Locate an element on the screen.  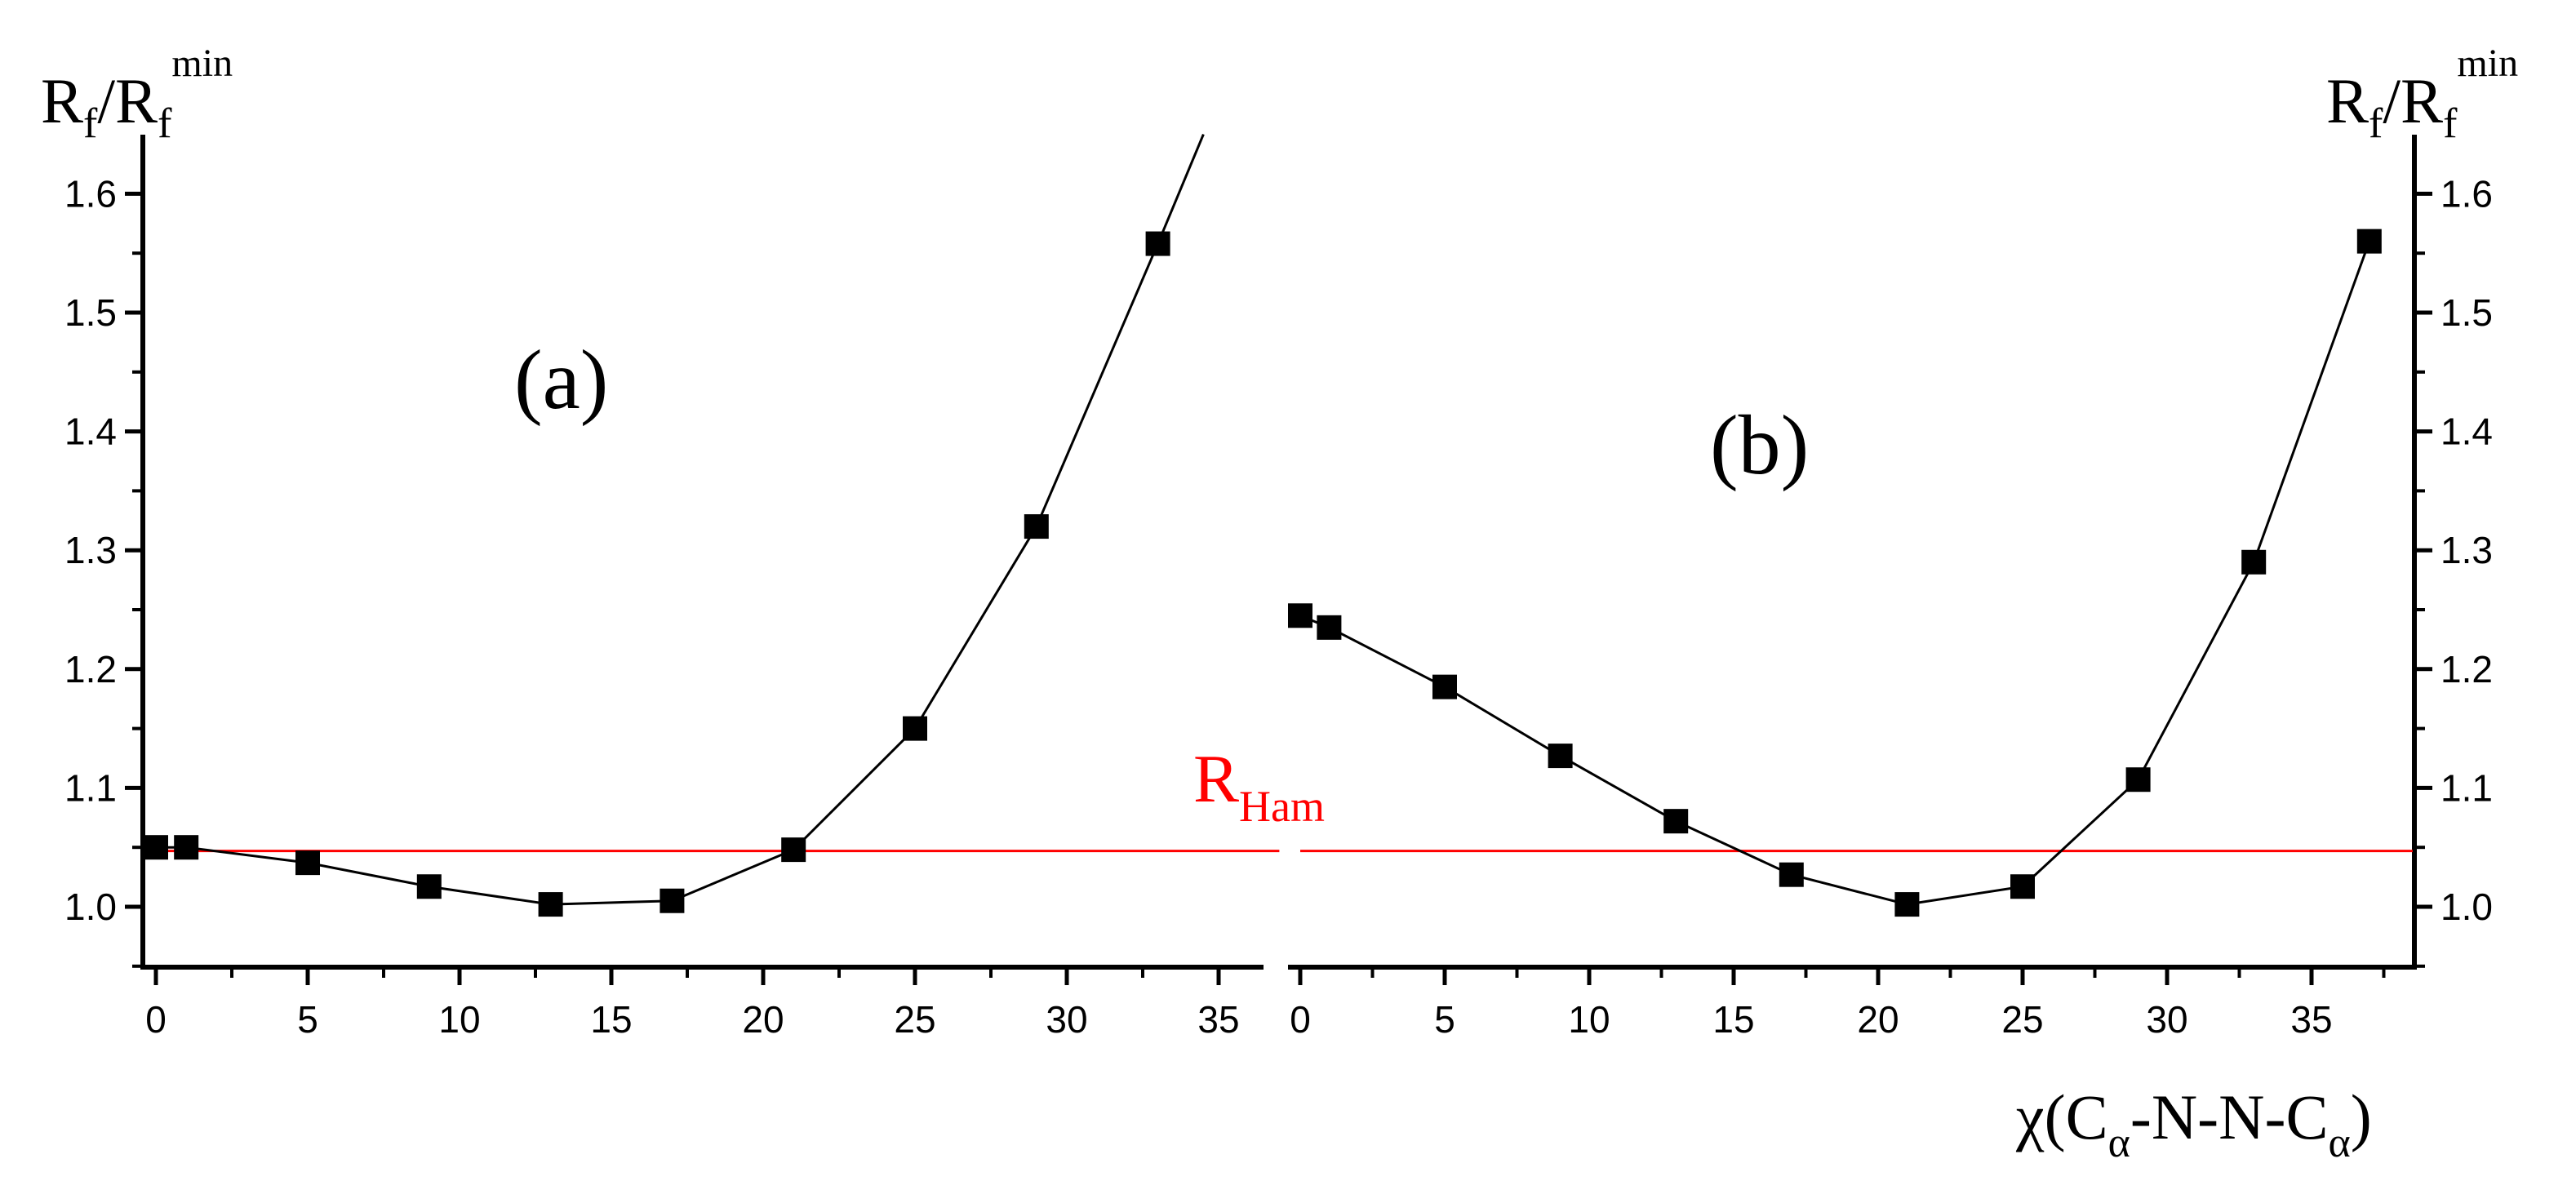
panel-b-x-tick-label: 35 is located at coordinates (2311, 1019).